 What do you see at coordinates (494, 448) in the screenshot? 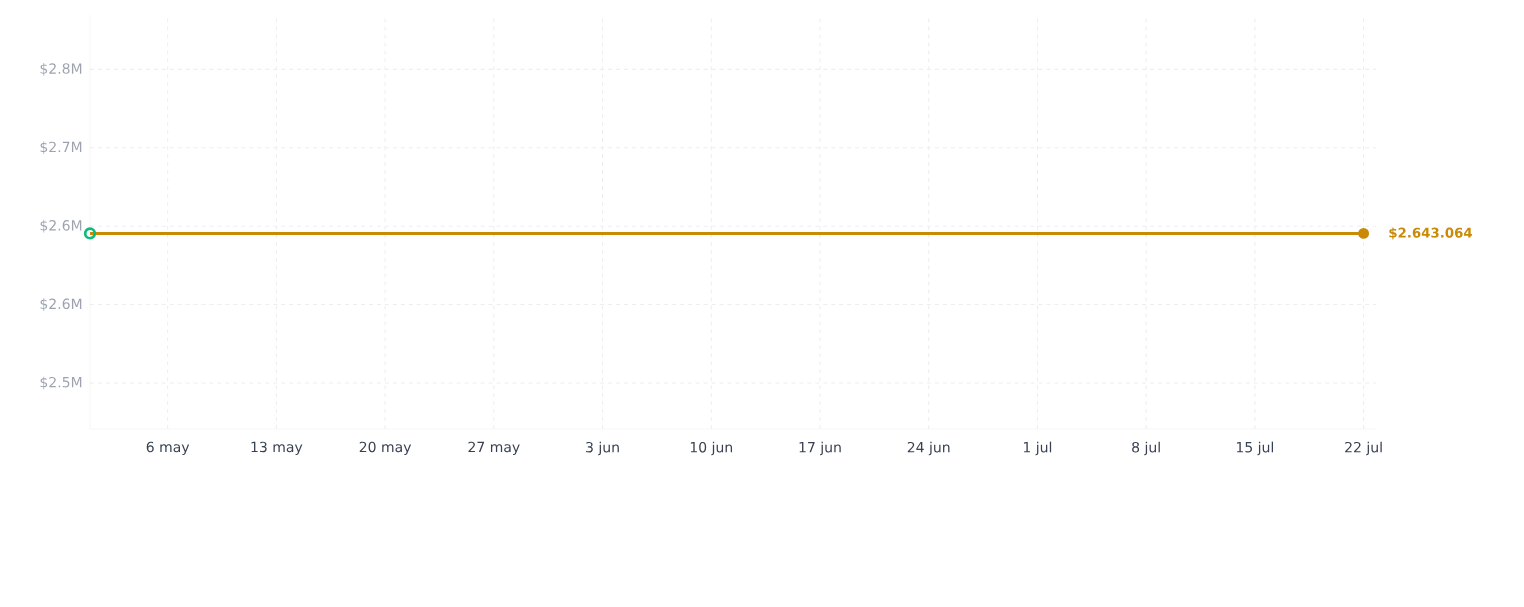
I see `x-tick-label: 27 may` at bounding box center [494, 448].